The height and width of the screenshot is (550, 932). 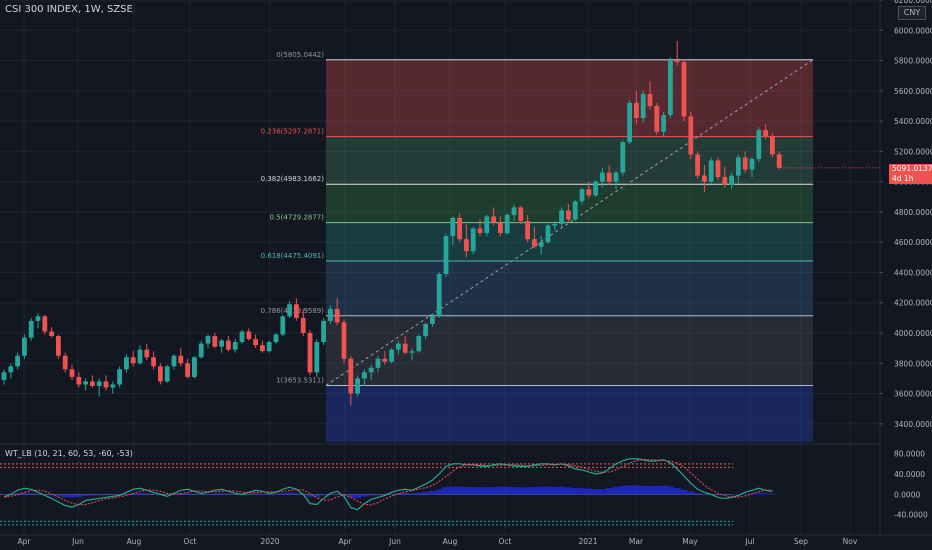 What do you see at coordinates (912, 13) in the screenshot?
I see `currency-badge: CNY` at bounding box center [912, 13].